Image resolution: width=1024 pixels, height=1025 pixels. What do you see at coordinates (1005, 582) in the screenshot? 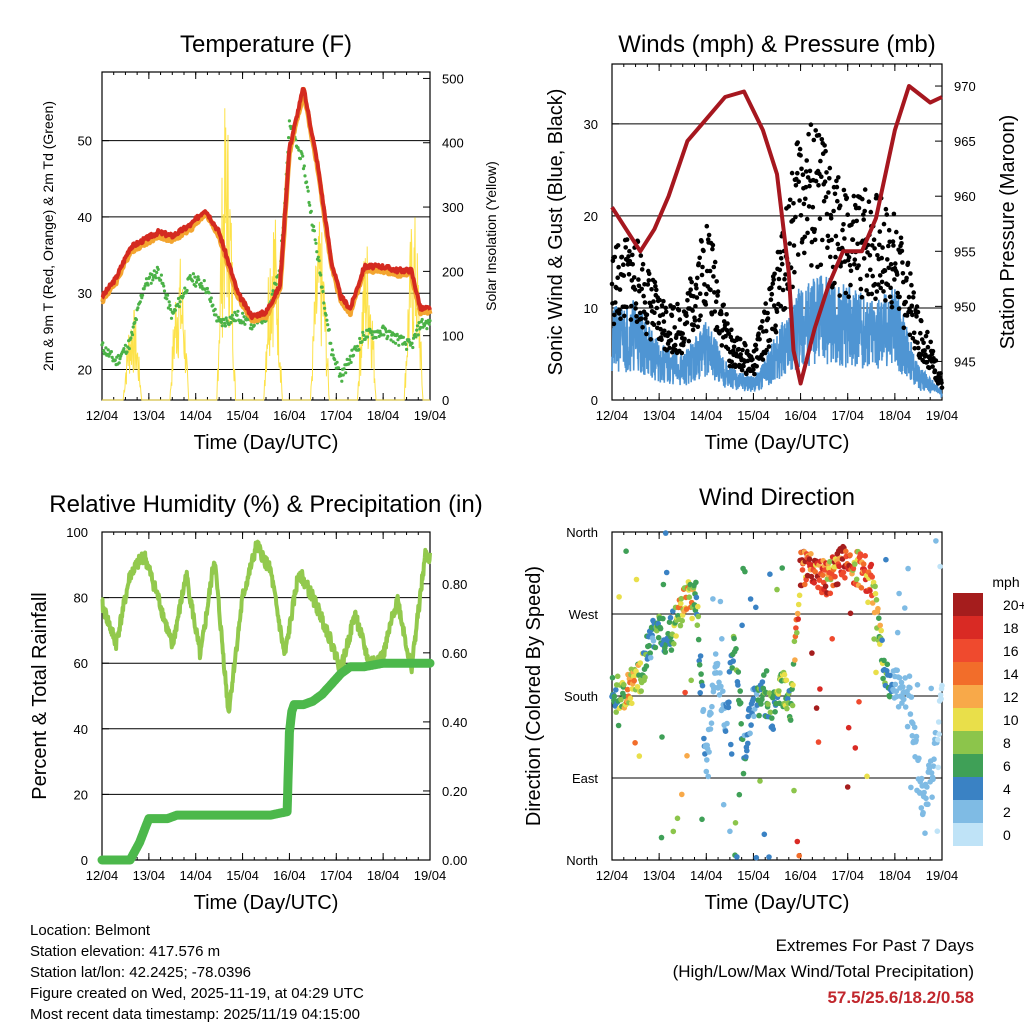
I see `direction-legend-unit: mph` at bounding box center [1005, 582].